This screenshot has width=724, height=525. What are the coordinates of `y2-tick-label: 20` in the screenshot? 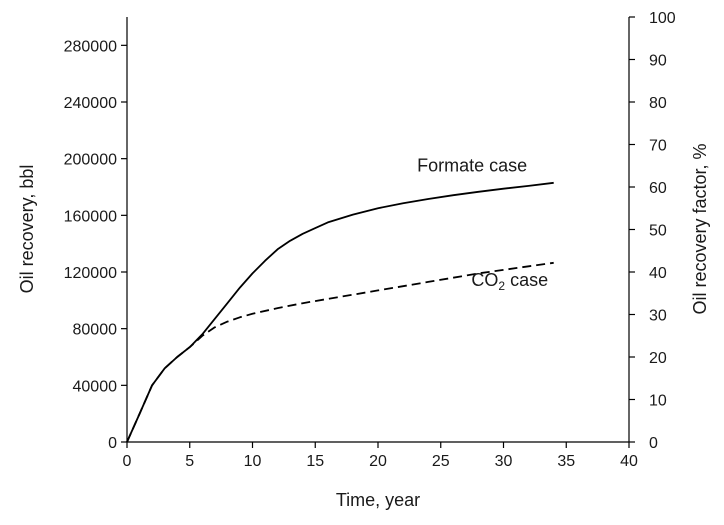 It's located at (658, 358).